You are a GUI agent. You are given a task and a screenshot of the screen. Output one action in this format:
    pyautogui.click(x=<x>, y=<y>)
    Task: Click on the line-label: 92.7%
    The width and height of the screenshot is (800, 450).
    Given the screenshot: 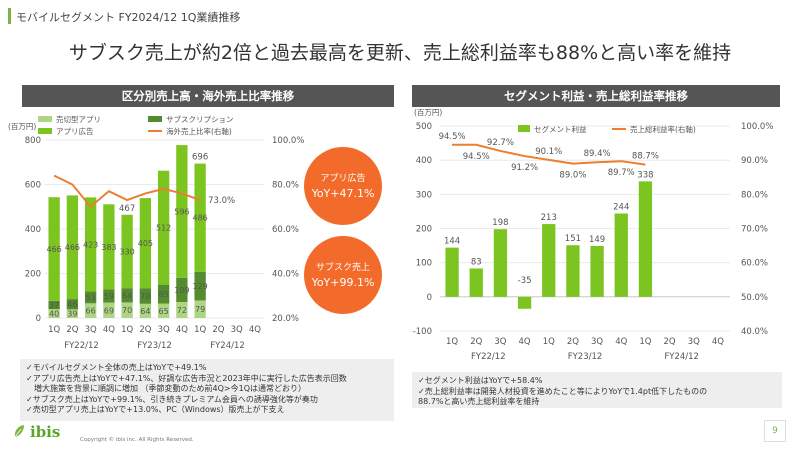 What is the action you would take?
    pyautogui.click(x=500, y=143)
    